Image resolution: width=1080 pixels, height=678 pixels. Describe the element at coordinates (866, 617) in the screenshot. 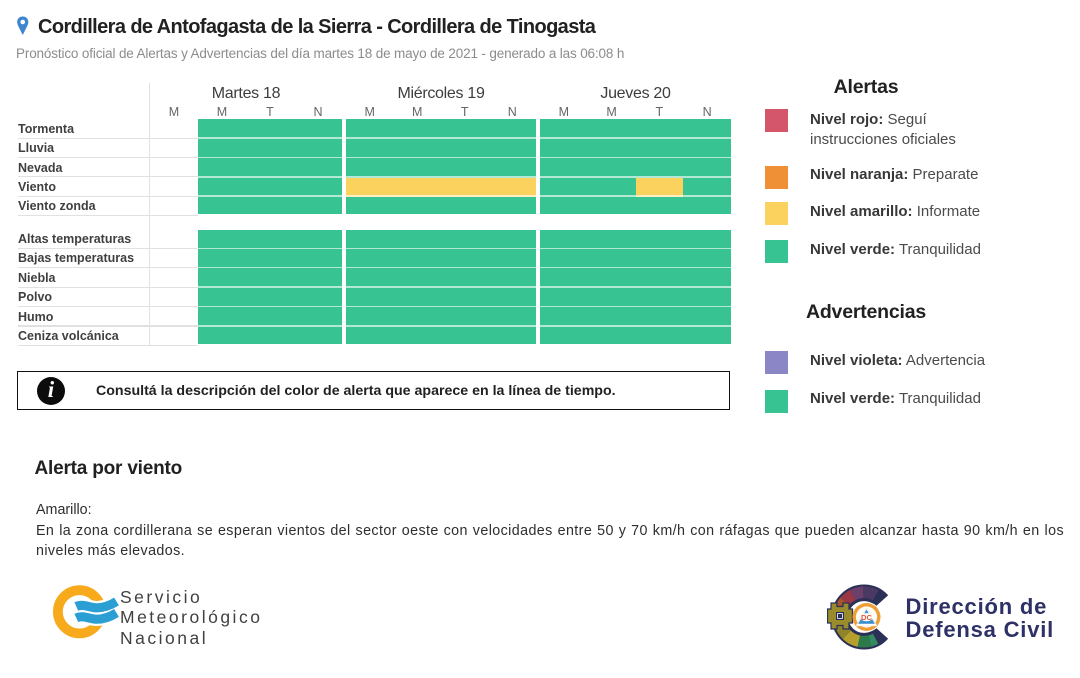

I see `svg-text: DC` at that location.